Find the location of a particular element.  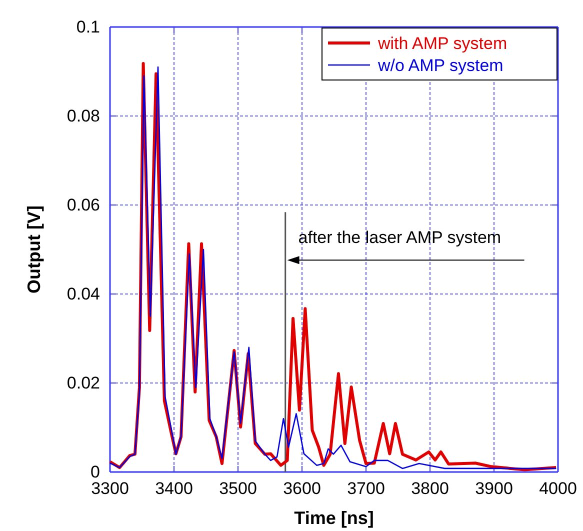

x-tick-label: 3700 is located at coordinates (366, 488).